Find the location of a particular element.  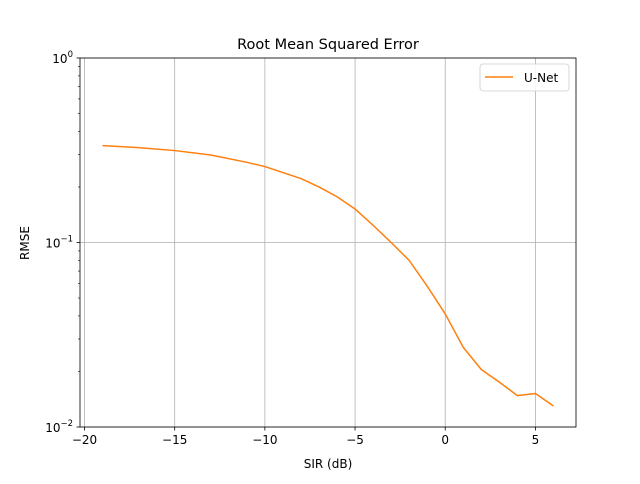

x-tick-label: 0 is located at coordinates (445, 440).